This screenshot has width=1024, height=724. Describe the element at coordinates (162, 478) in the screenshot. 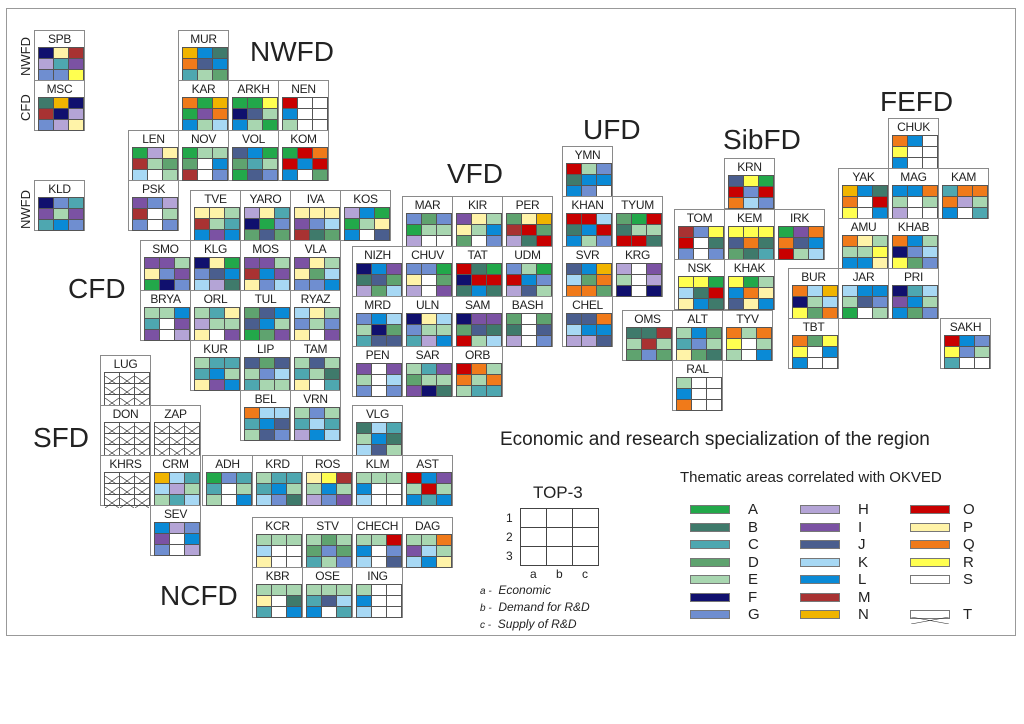

I see `cell-N` at that location.